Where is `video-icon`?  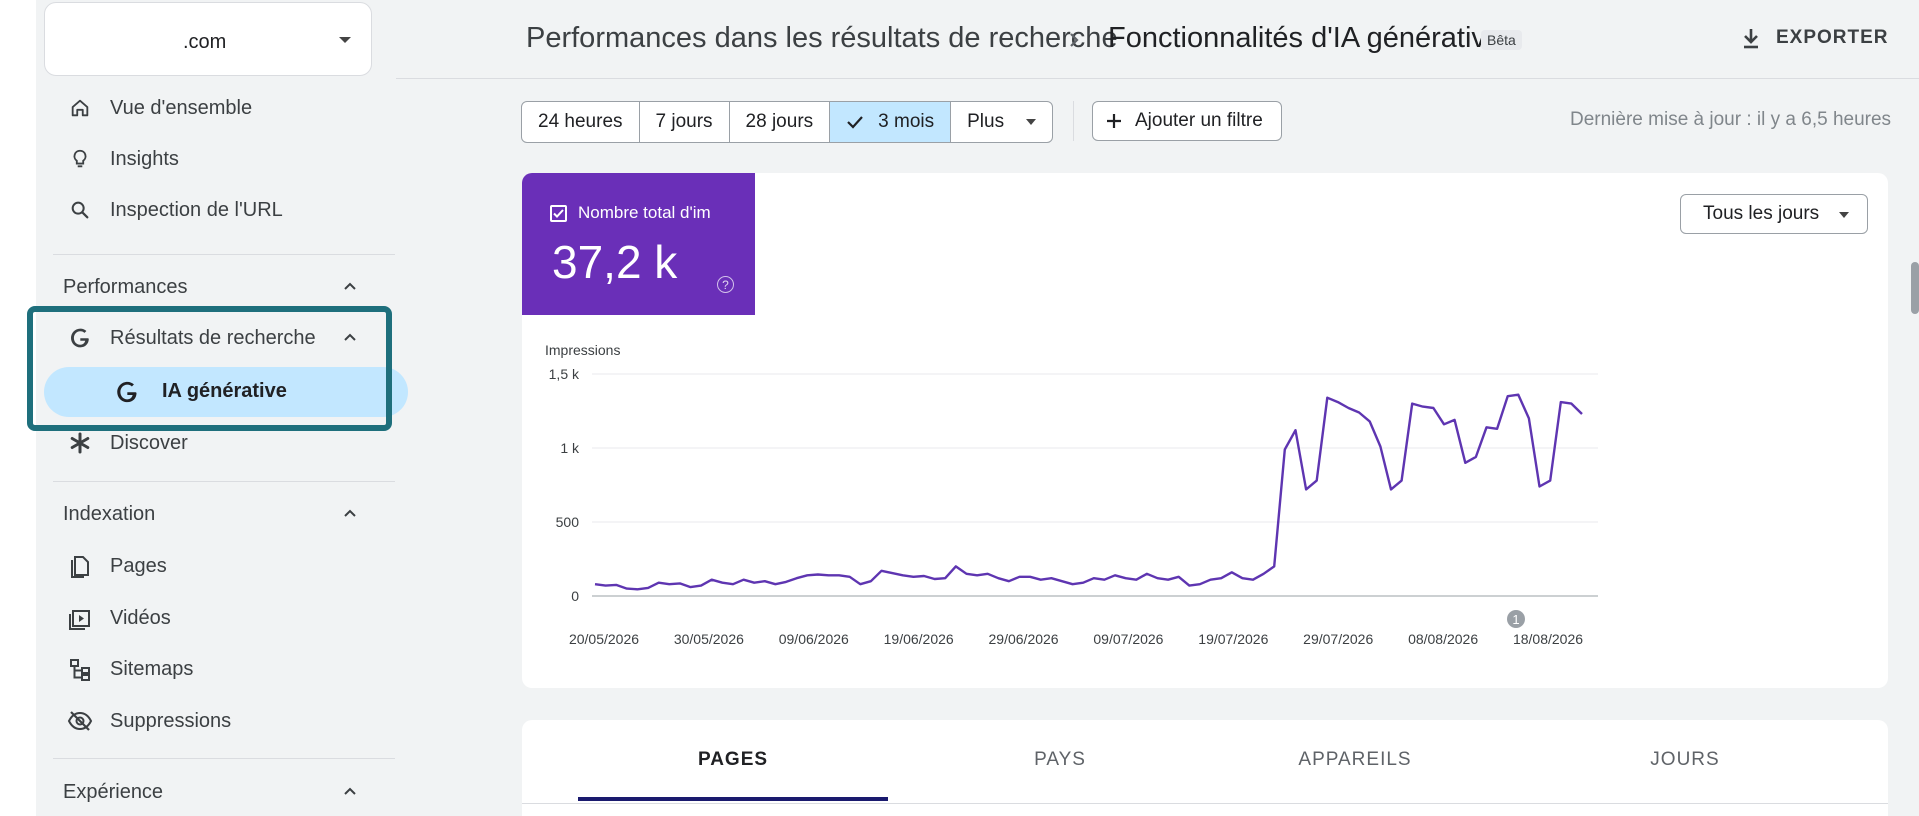
video-icon is located at coordinates (80, 618).